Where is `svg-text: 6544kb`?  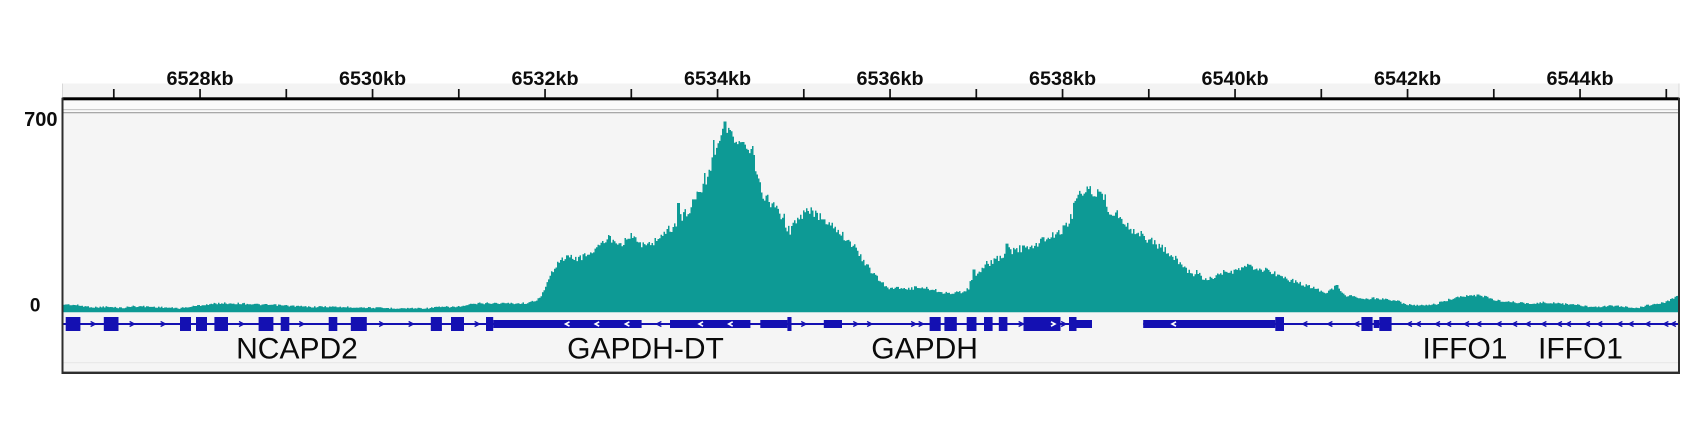 svg-text: 6544kb is located at coordinates (1579, 79).